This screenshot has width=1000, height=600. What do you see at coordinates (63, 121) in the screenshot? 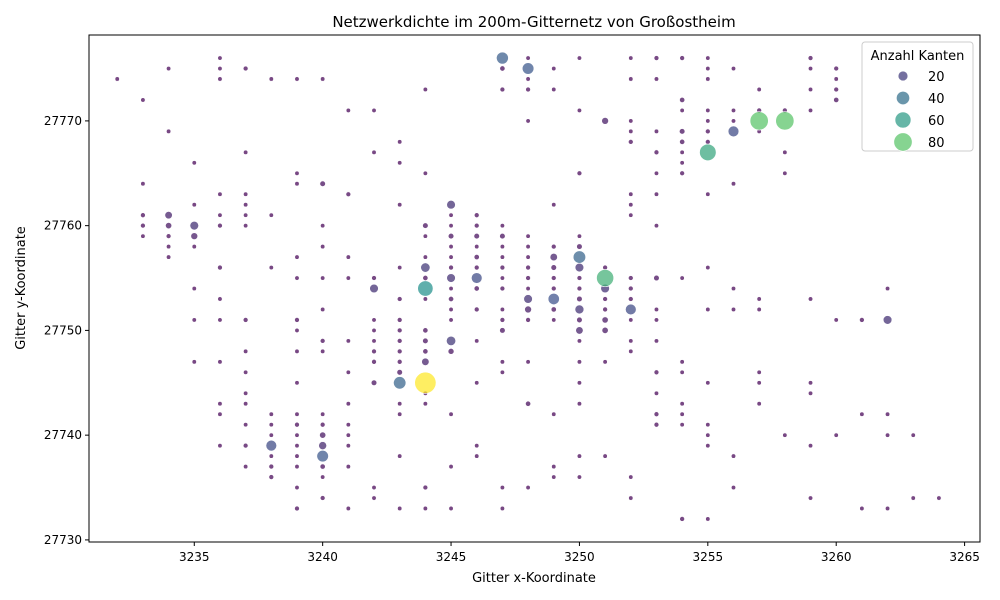
I see `y-tick-label: 27770` at bounding box center [63, 121].